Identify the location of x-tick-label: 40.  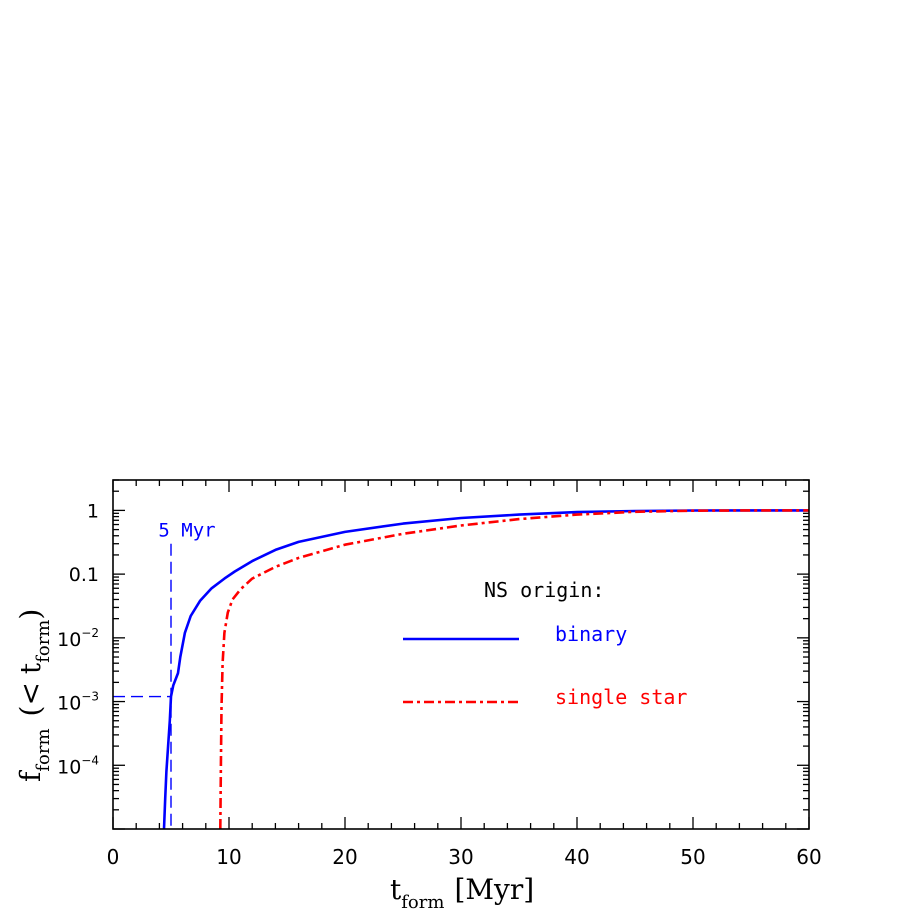
(576, 857).